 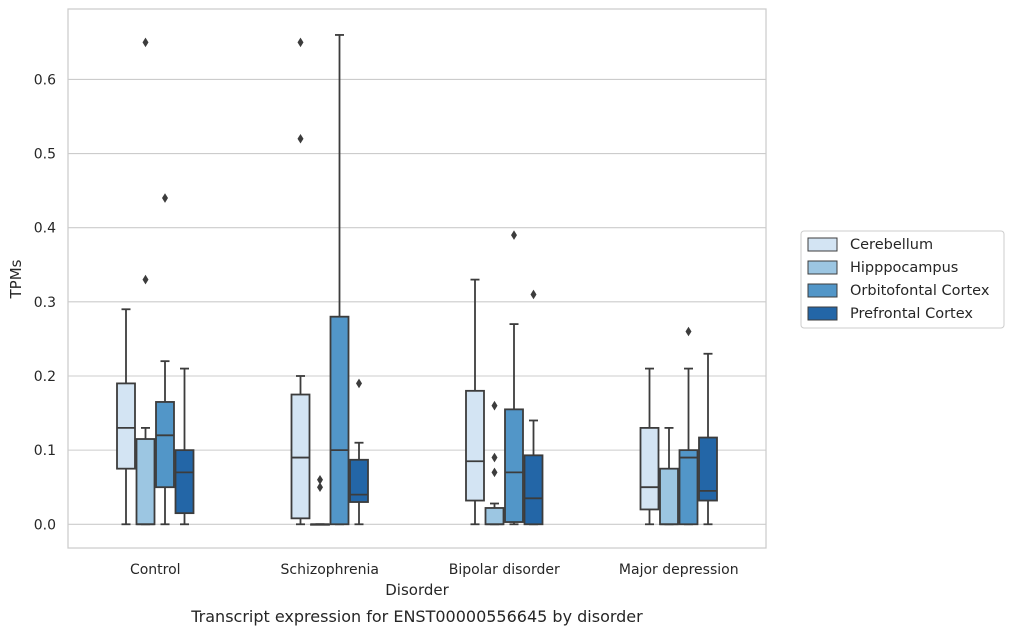 What do you see at coordinates (417, 590) in the screenshot?
I see `x-axis-title: Disorder` at bounding box center [417, 590].